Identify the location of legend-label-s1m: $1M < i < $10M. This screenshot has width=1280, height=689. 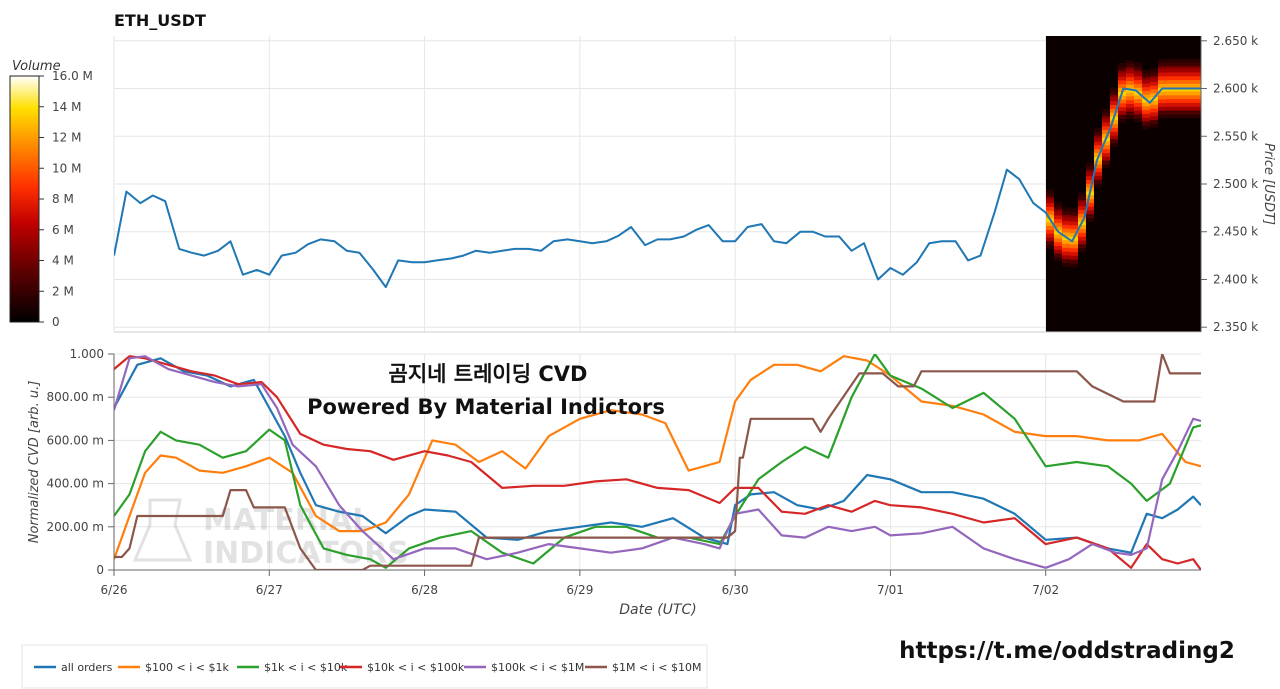
(656, 667).